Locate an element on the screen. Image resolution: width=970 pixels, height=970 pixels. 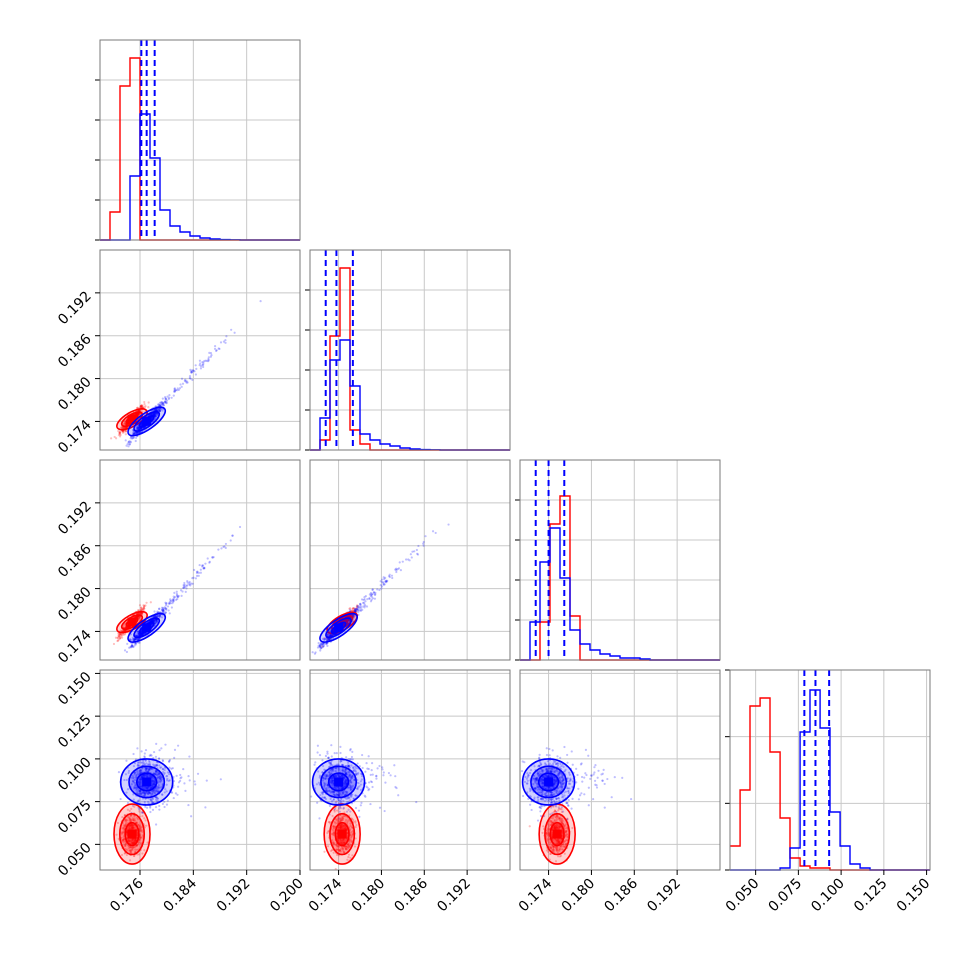
density-peak-marker is located at coordinates (339, 628).